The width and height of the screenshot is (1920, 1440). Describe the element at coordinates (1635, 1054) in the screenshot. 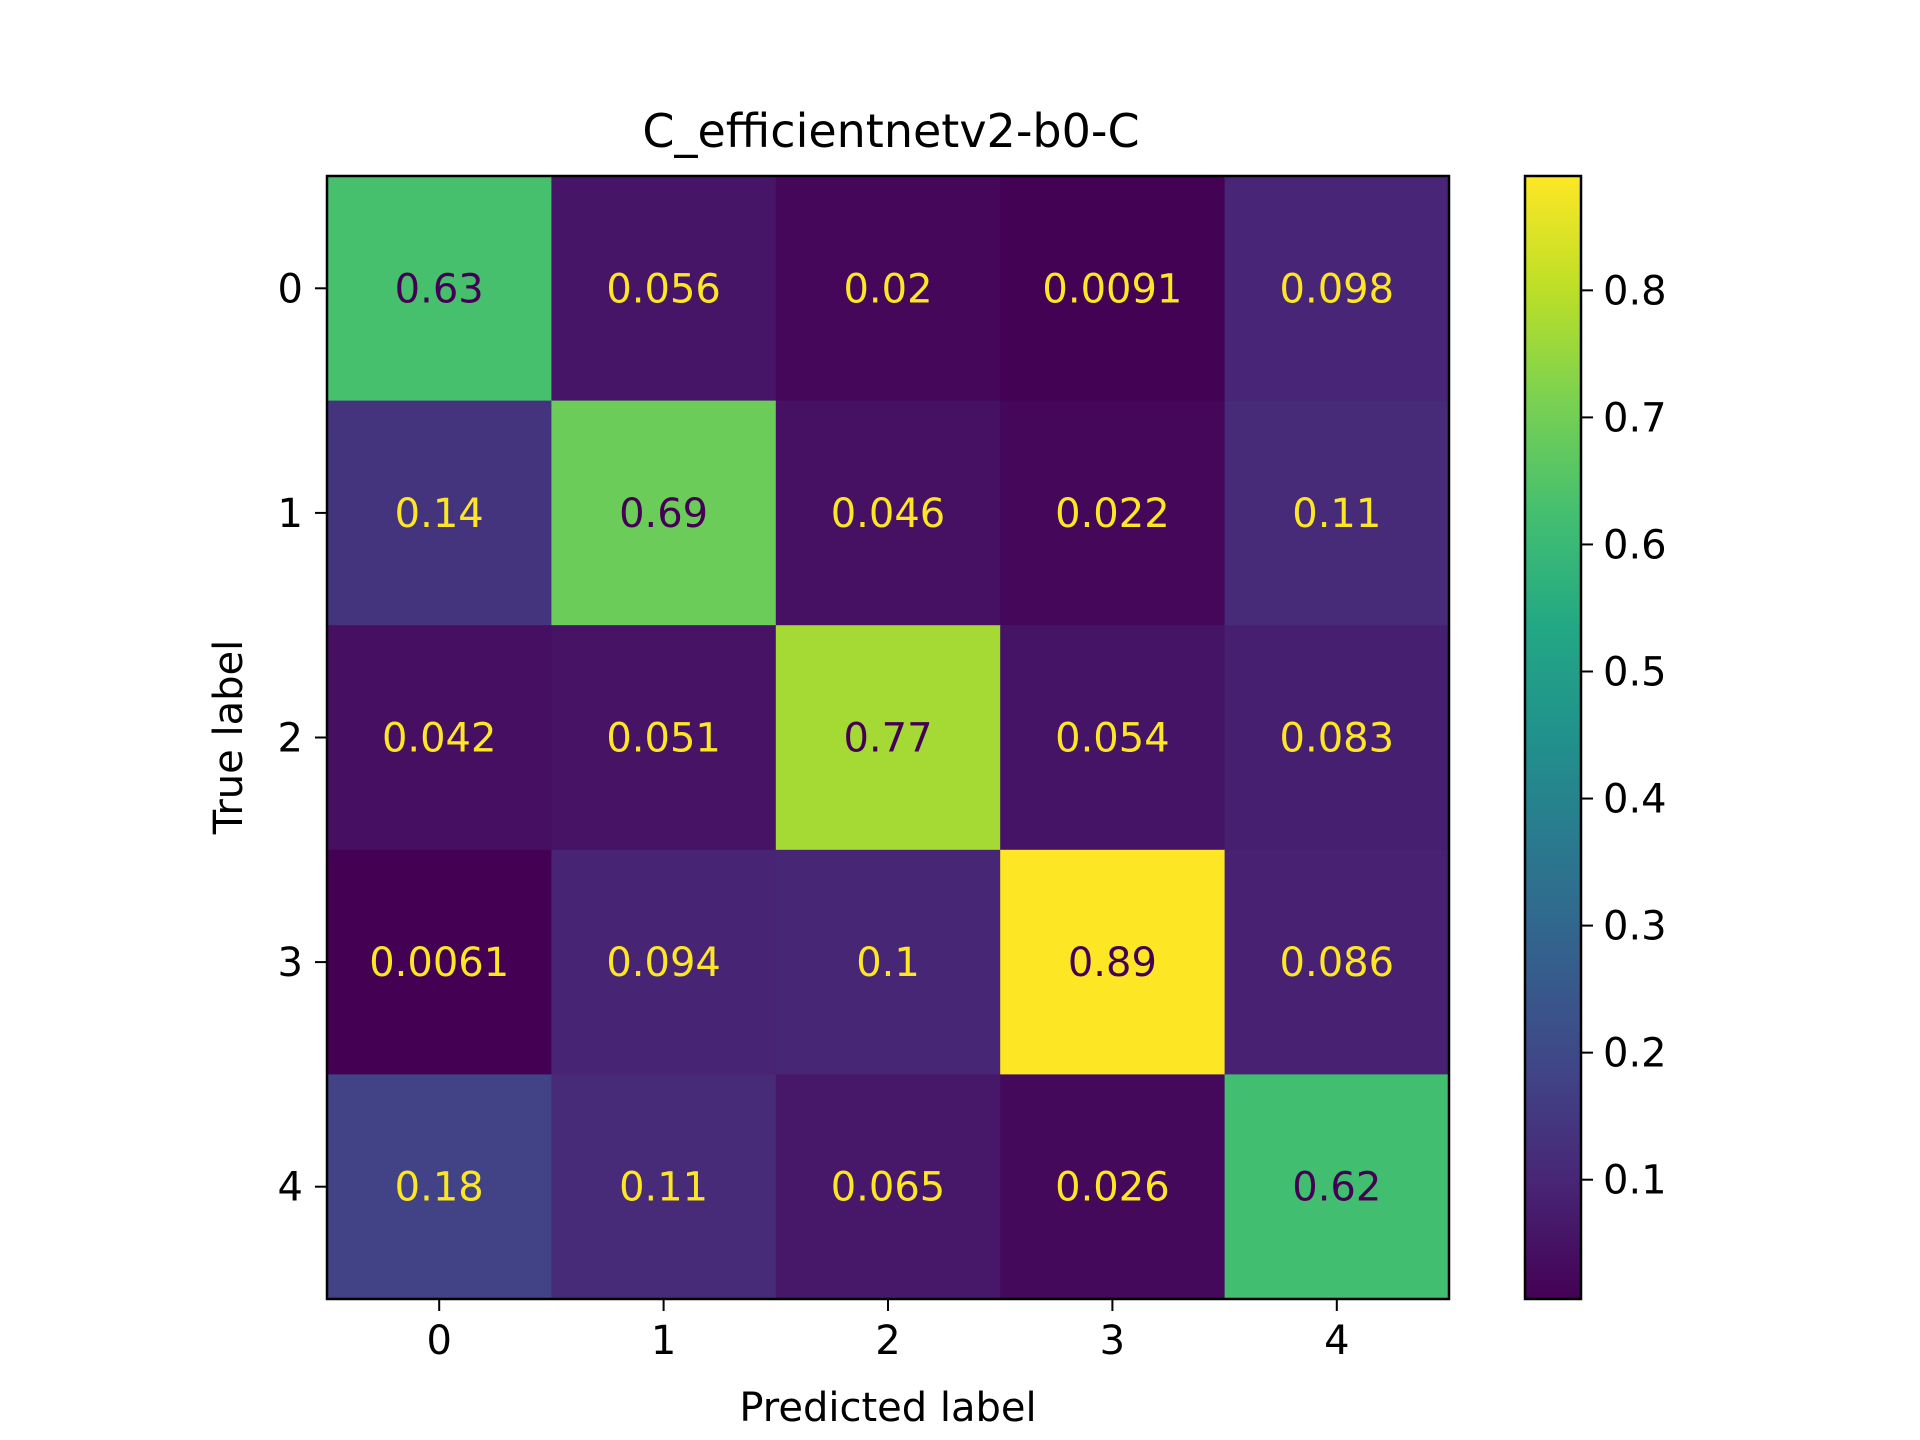

I see `colorbar-tick-label: 0.2` at that location.